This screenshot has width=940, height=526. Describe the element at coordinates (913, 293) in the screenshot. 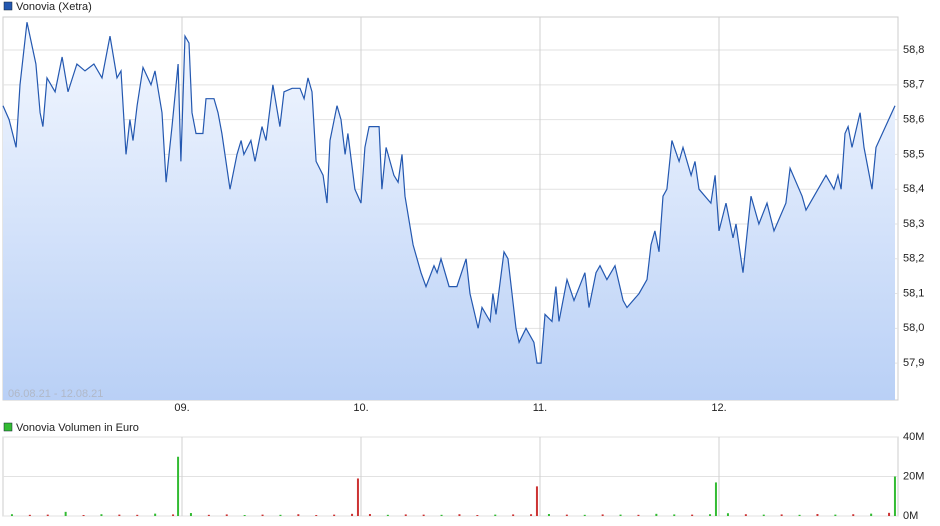

I see `y-tick-label: 58,1` at that location.